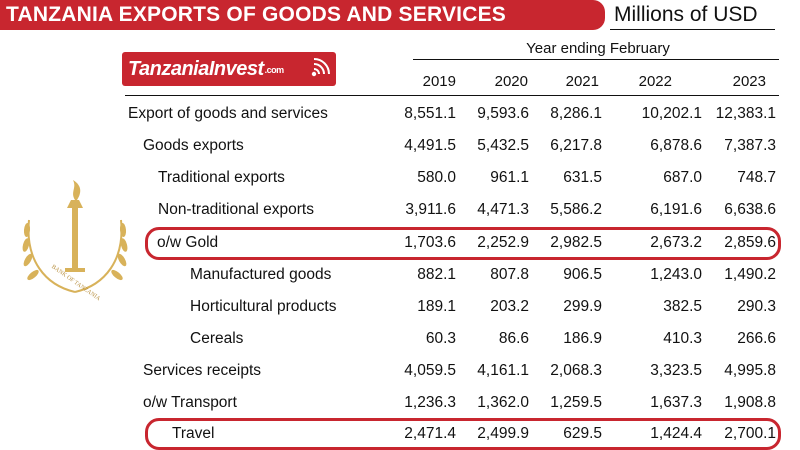 The height and width of the screenshot is (450, 800). I want to click on cell-2020: 1,362.0, so click(503, 402).